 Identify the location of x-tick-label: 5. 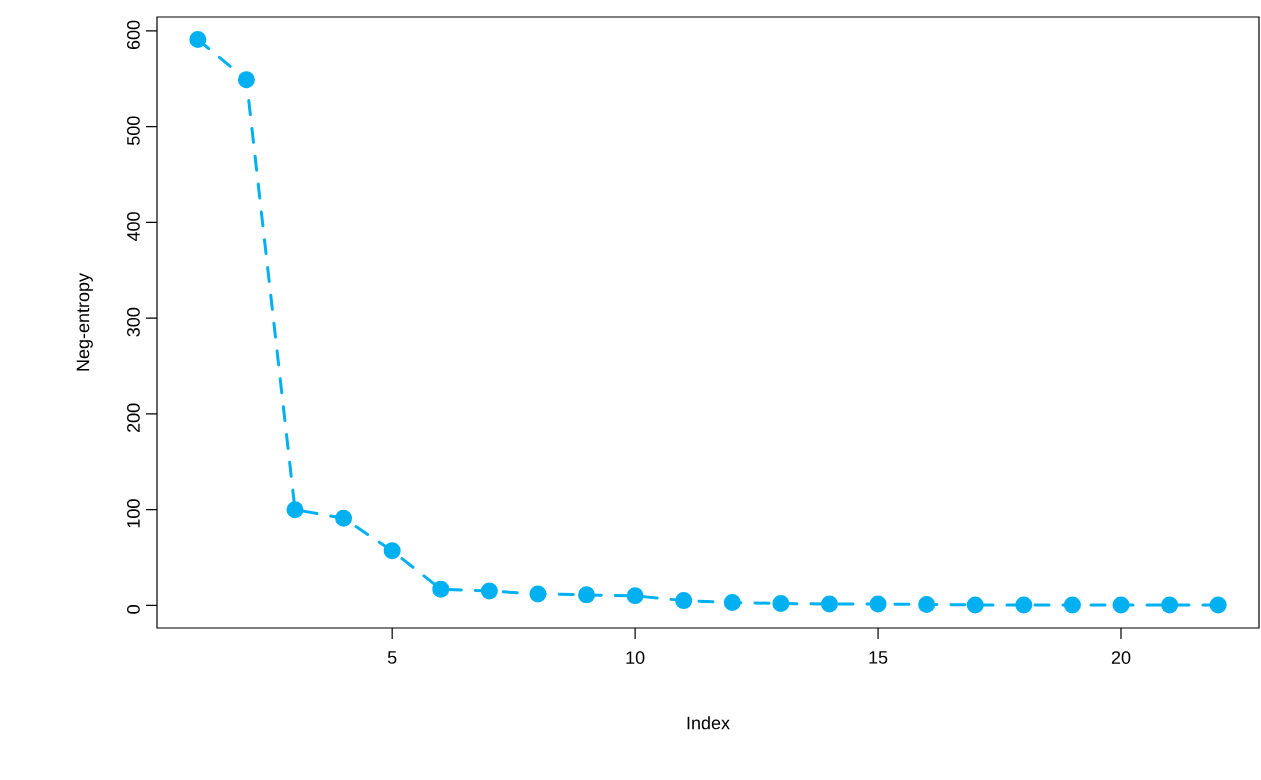
(392, 657).